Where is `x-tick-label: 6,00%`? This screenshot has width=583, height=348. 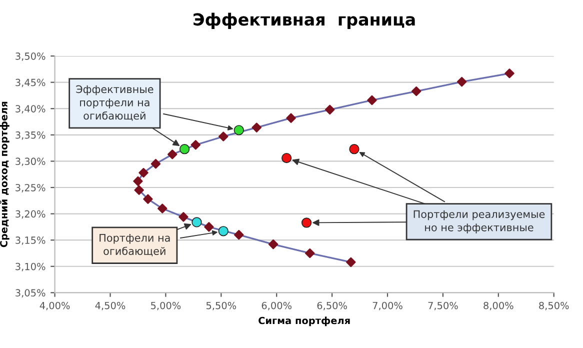
x-tick-label: 6,00% is located at coordinates (277, 306).